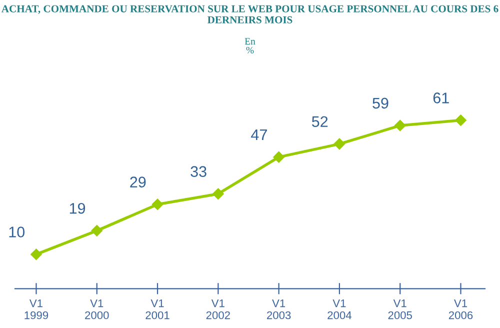 The image size is (500, 328). What do you see at coordinates (249, 14) in the screenshot?
I see `chart-title: ACHAT, COMMANDE OU RESERVATION SUR LE WEB POUR USAGE PERSONNEL AU COURS DES 6 DERNEIRS MOIS` at bounding box center [249, 14].